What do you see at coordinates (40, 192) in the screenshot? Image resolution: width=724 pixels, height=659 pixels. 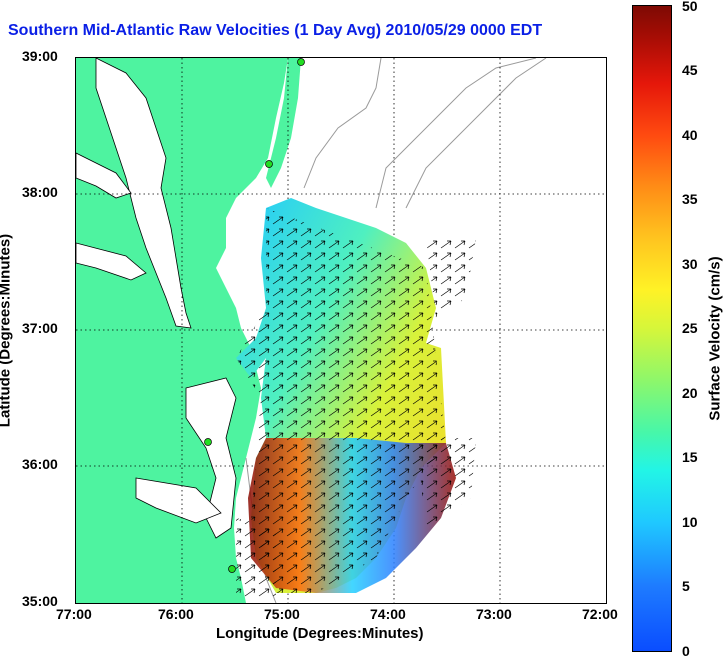 I see `y-tick-label: 38:00` at bounding box center [40, 192].